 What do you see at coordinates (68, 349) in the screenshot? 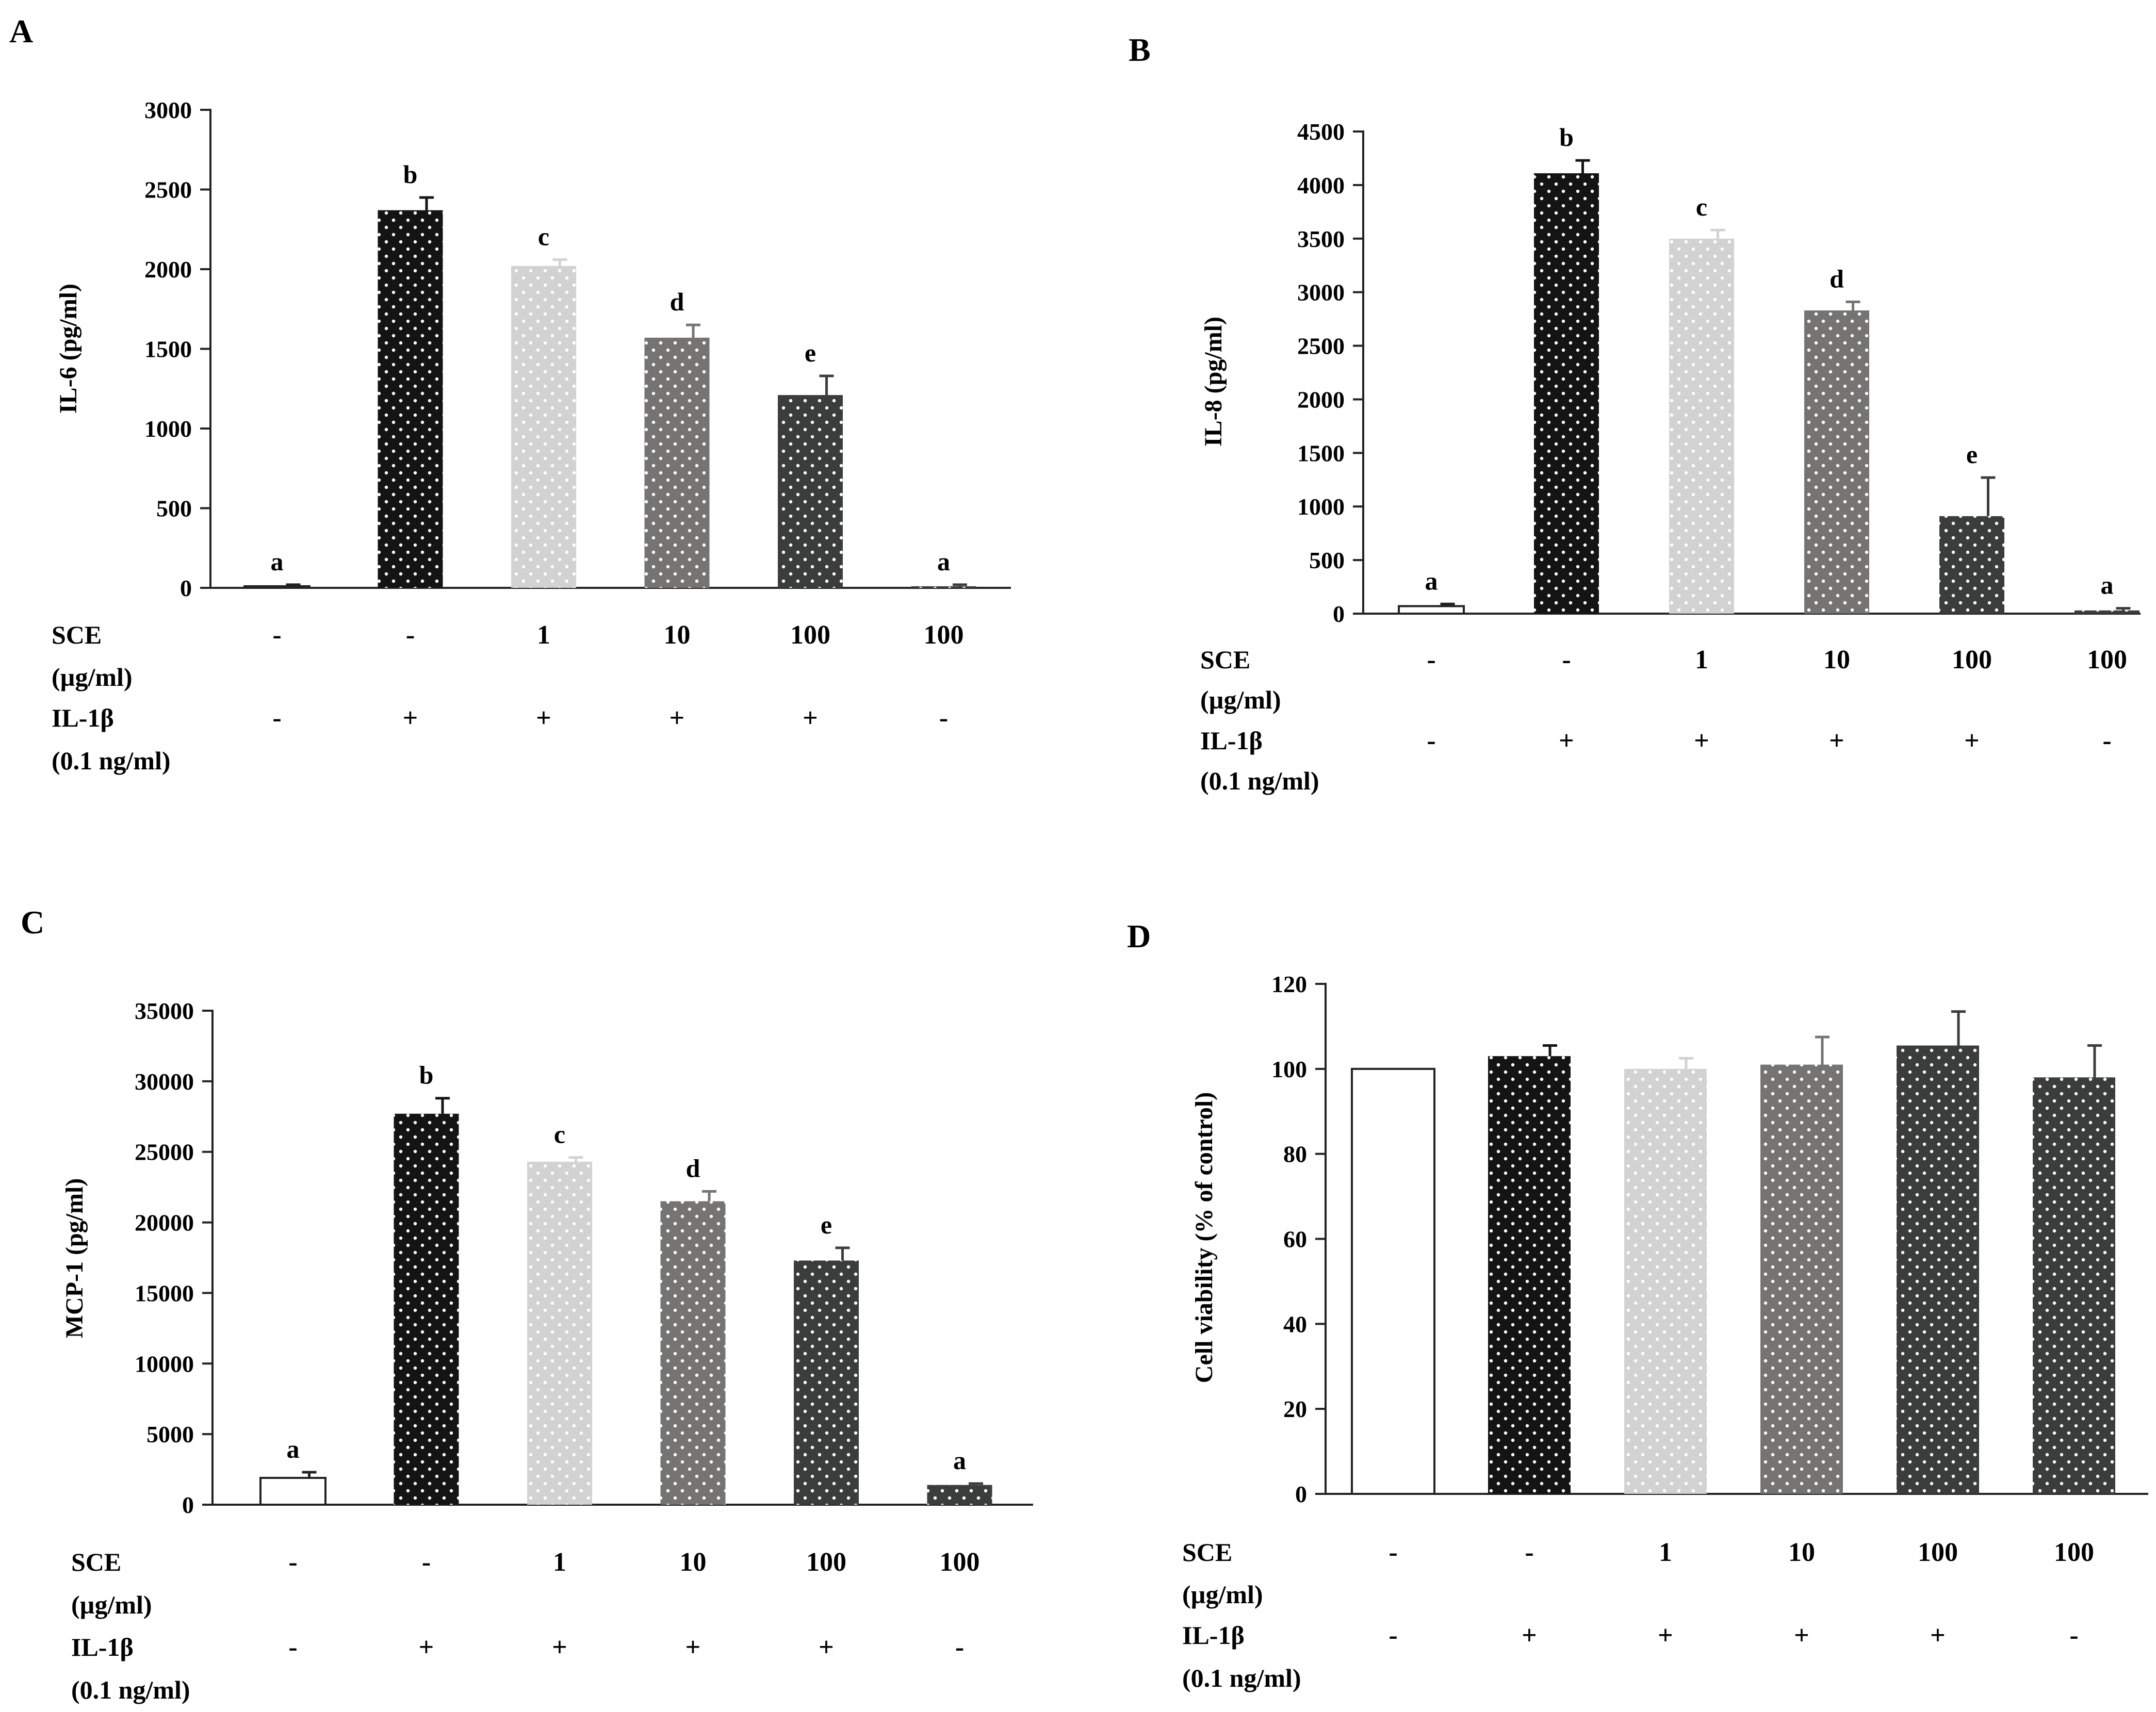
I see `y-axis-title: IL-6 (pg/ml)` at bounding box center [68, 349].